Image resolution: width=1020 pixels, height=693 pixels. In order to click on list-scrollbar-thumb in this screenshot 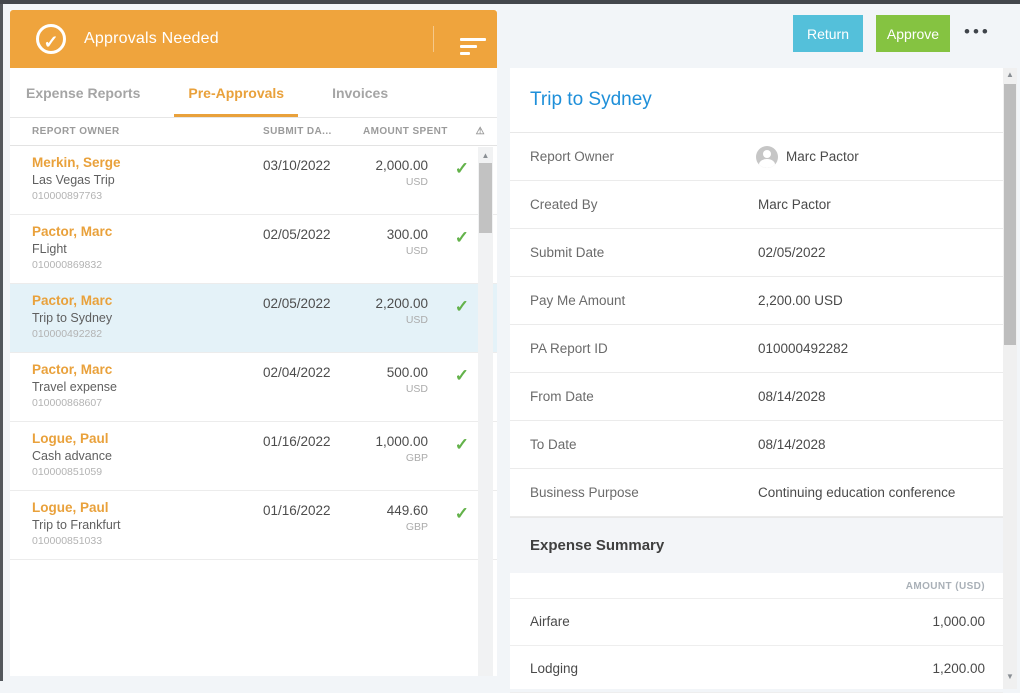, I will do `click(485, 198)`.